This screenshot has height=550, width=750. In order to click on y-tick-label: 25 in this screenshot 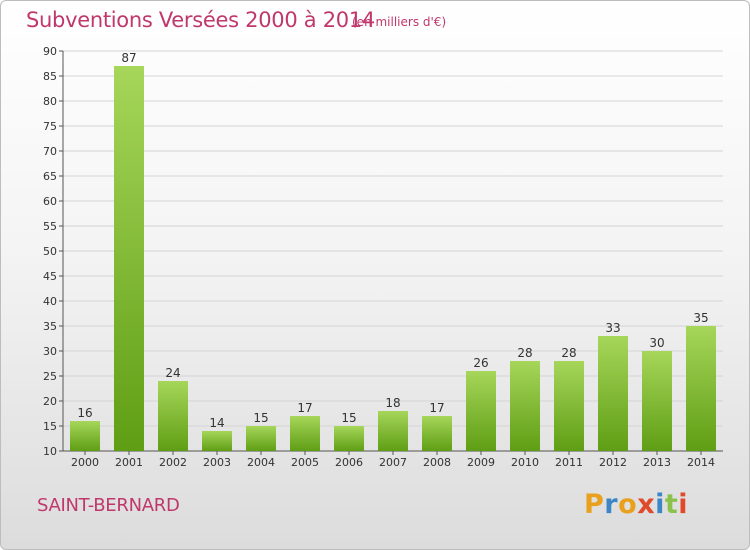, I will do `click(50, 376)`.